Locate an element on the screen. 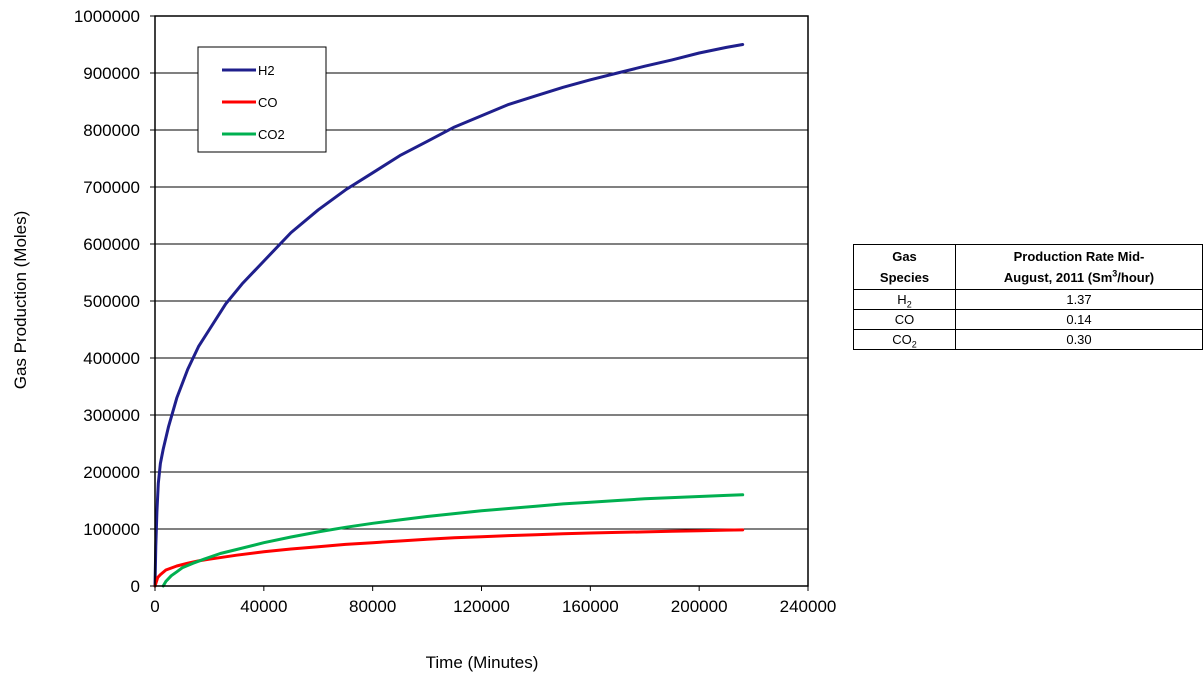  table-row: CO 0.14 is located at coordinates (1028, 319).